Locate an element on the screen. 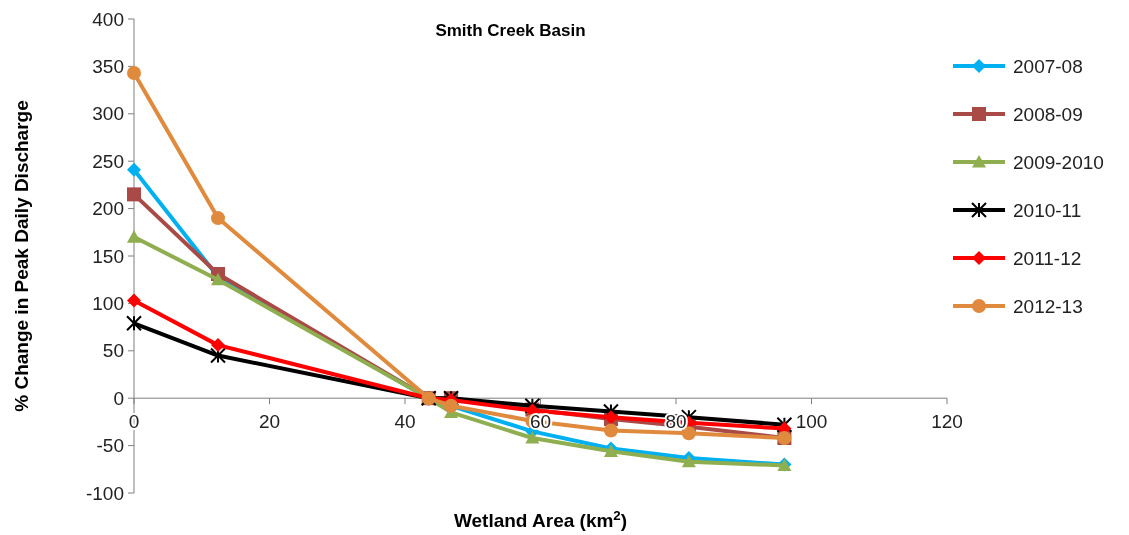 This screenshot has height=535, width=1129. y-tick-label: 100 is located at coordinates (108, 304).